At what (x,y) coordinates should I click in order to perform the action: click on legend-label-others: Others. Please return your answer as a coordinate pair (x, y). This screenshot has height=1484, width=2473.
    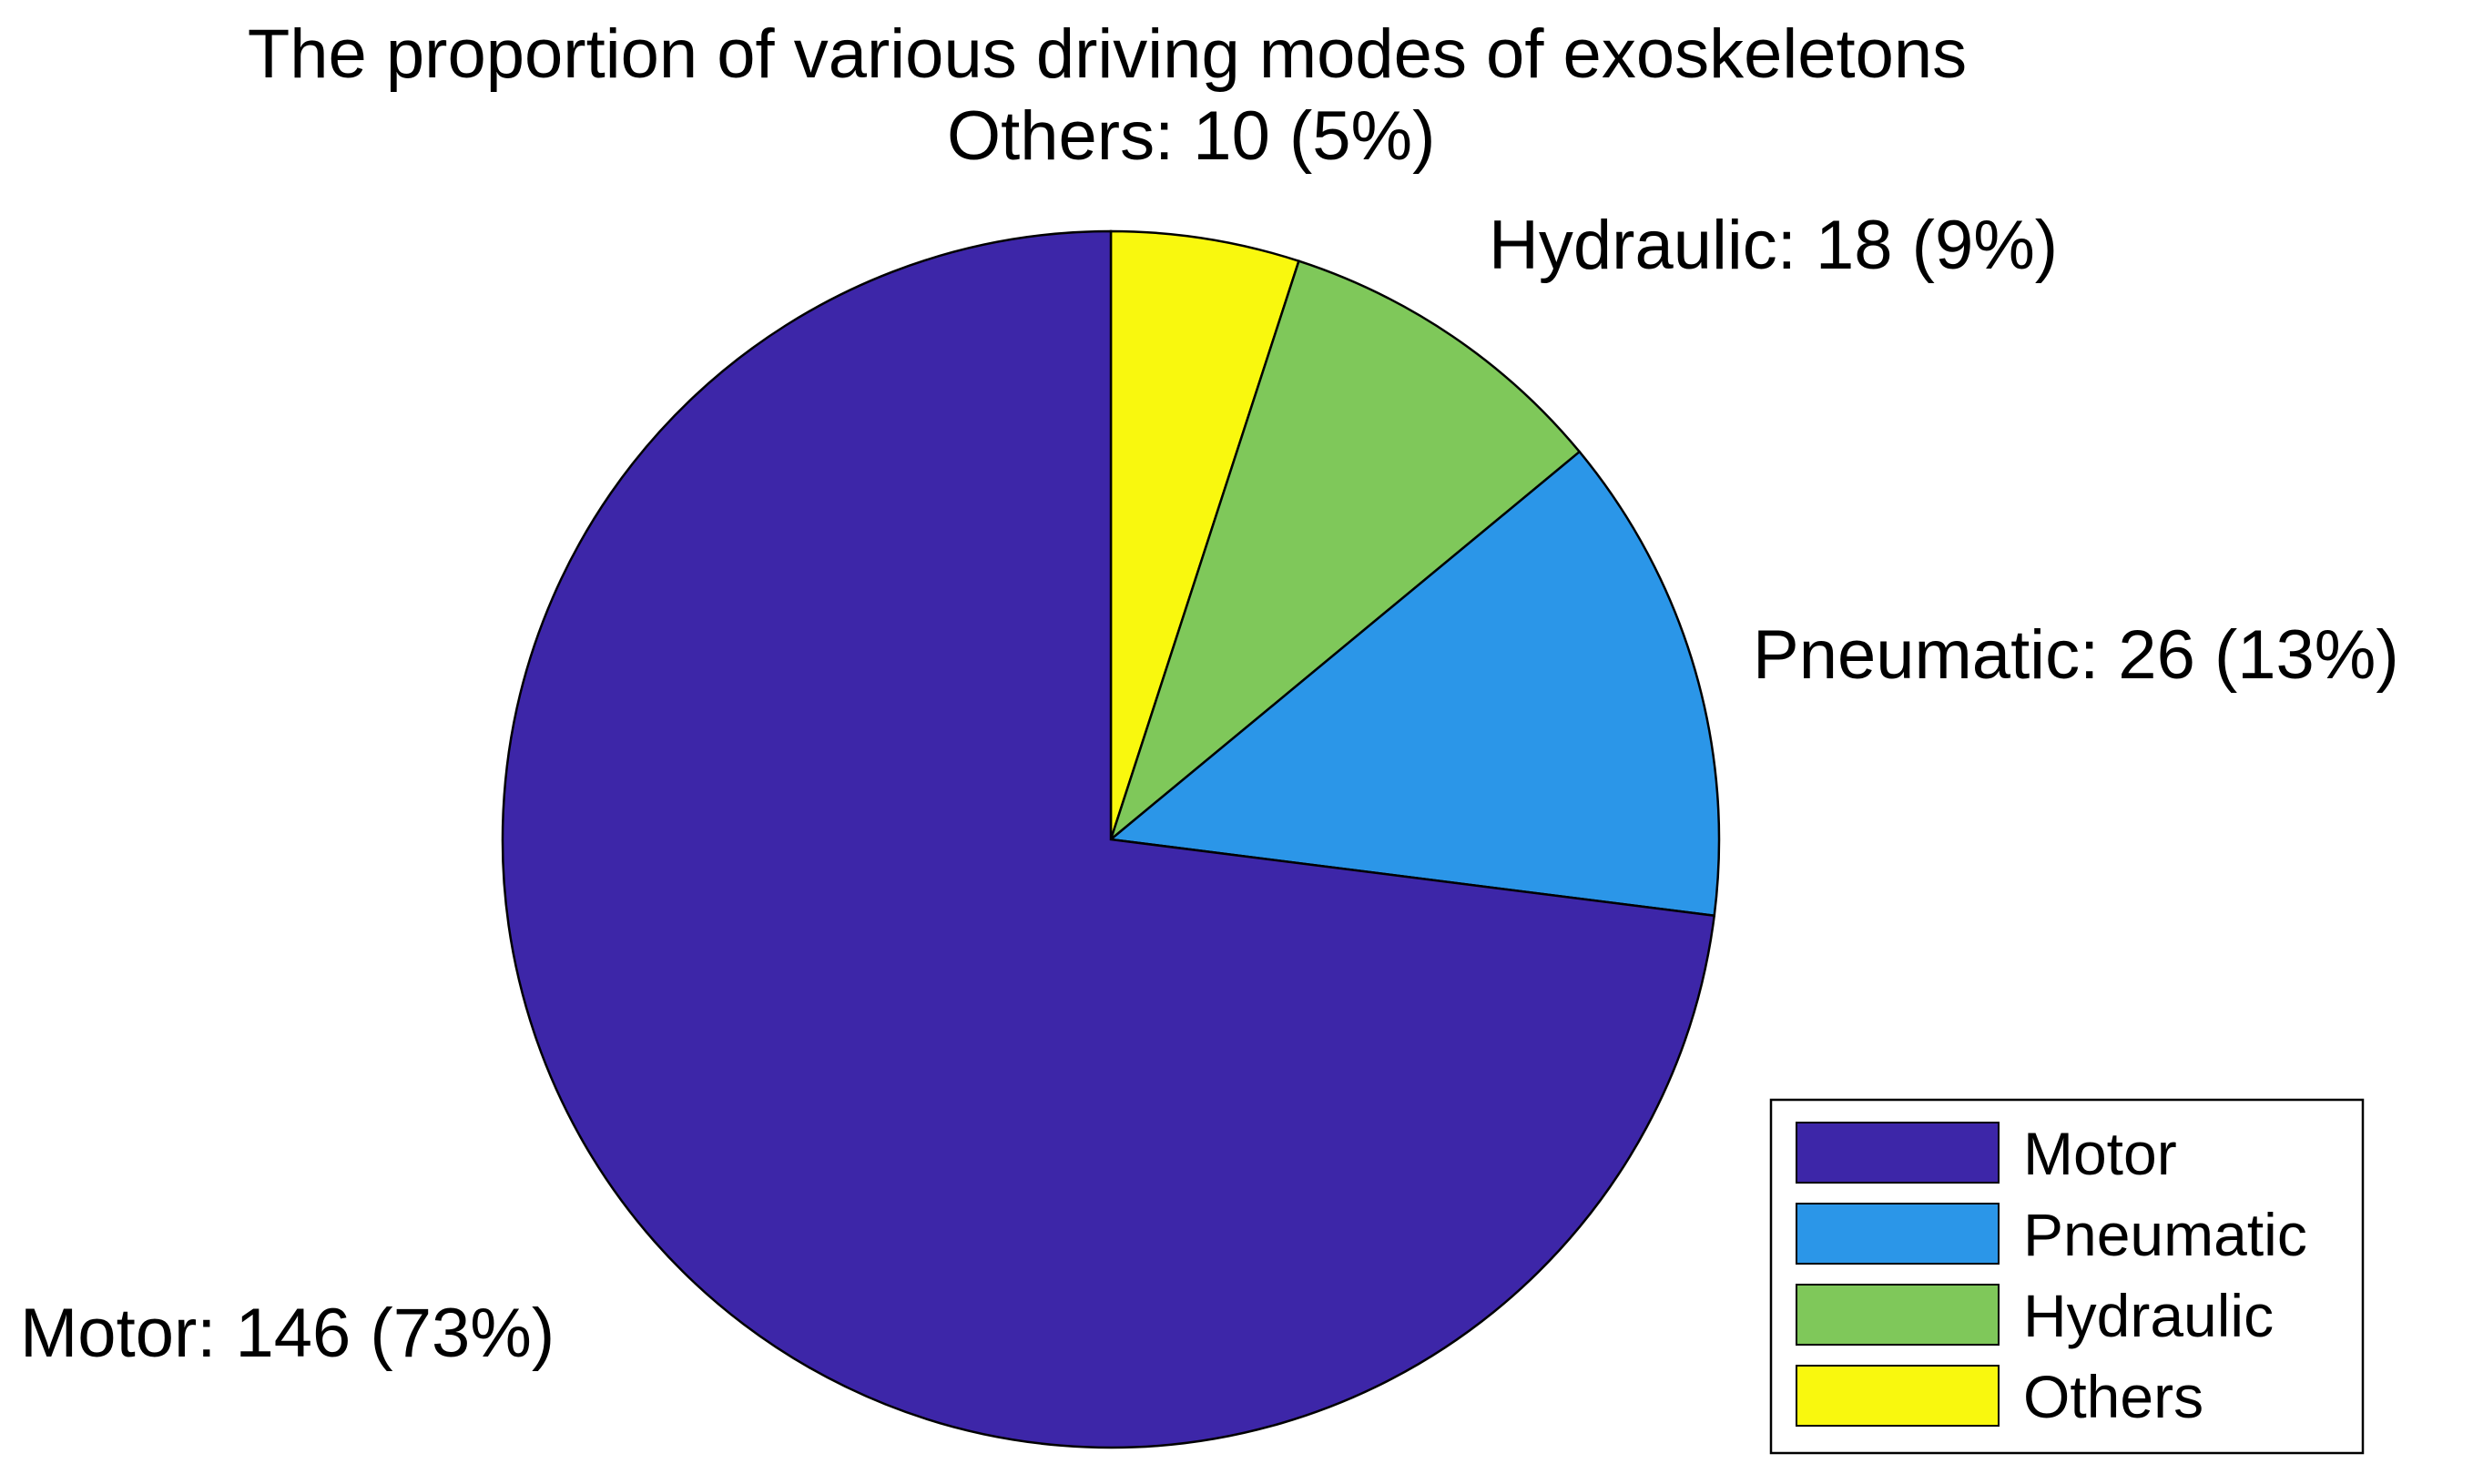
    Looking at the image, I should click on (2113, 1396).